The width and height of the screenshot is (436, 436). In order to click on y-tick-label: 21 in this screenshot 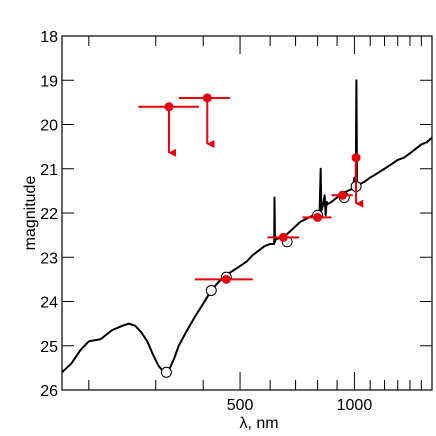, I will do `click(49, 170)`.